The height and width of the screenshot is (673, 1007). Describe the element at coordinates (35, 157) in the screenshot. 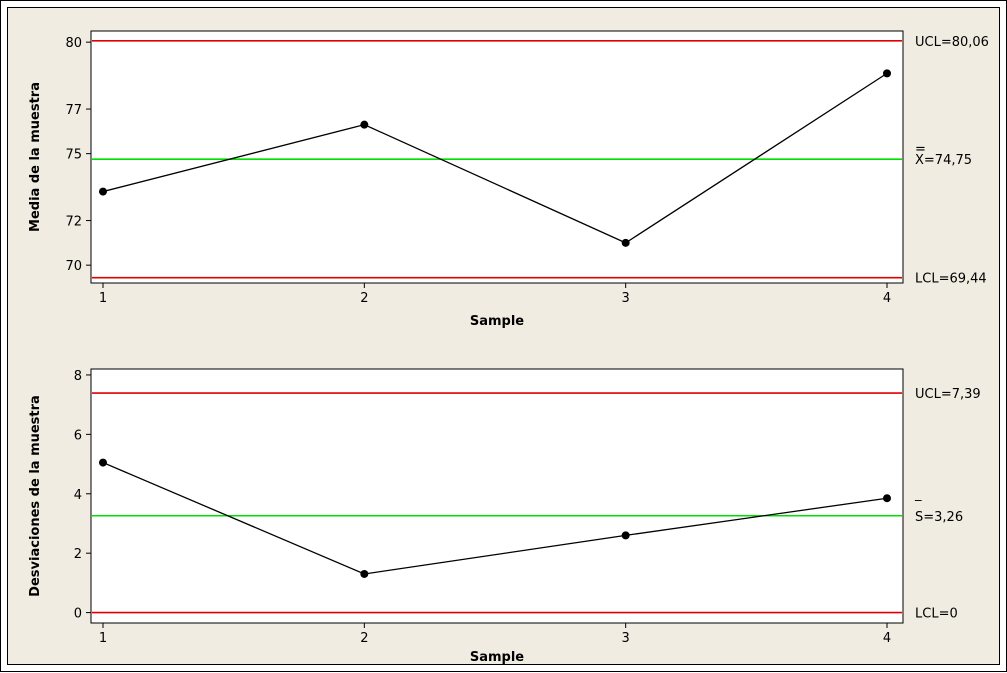

I see `y-axis-title: Media de la muestra` at that location.